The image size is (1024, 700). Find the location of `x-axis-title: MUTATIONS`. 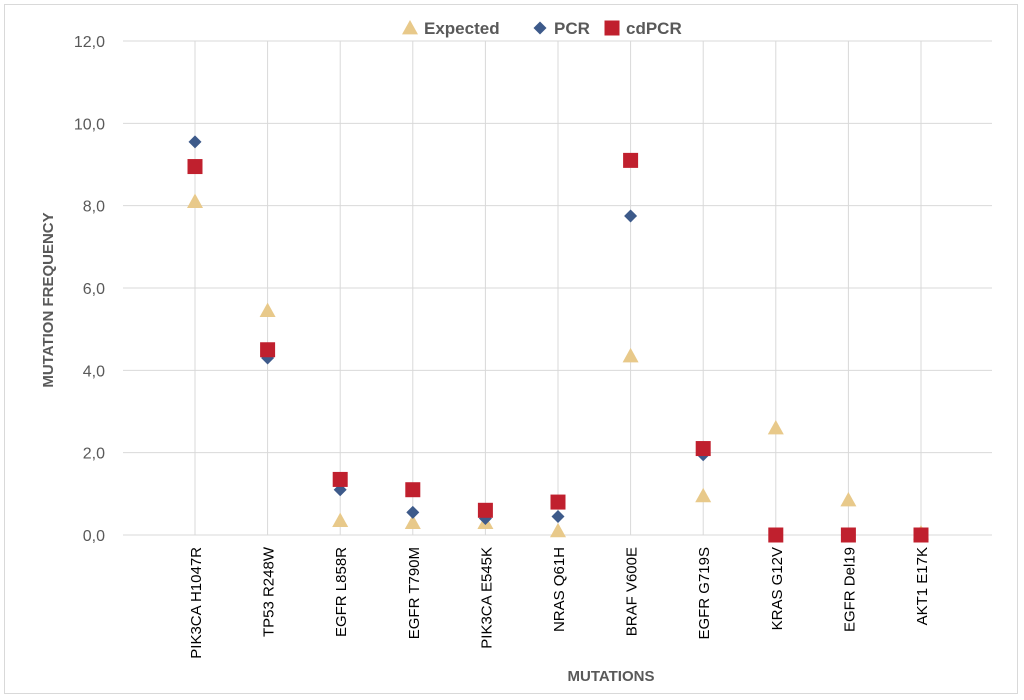

x-axis-title: MUTATIONS is located at coordinates (611, 676).